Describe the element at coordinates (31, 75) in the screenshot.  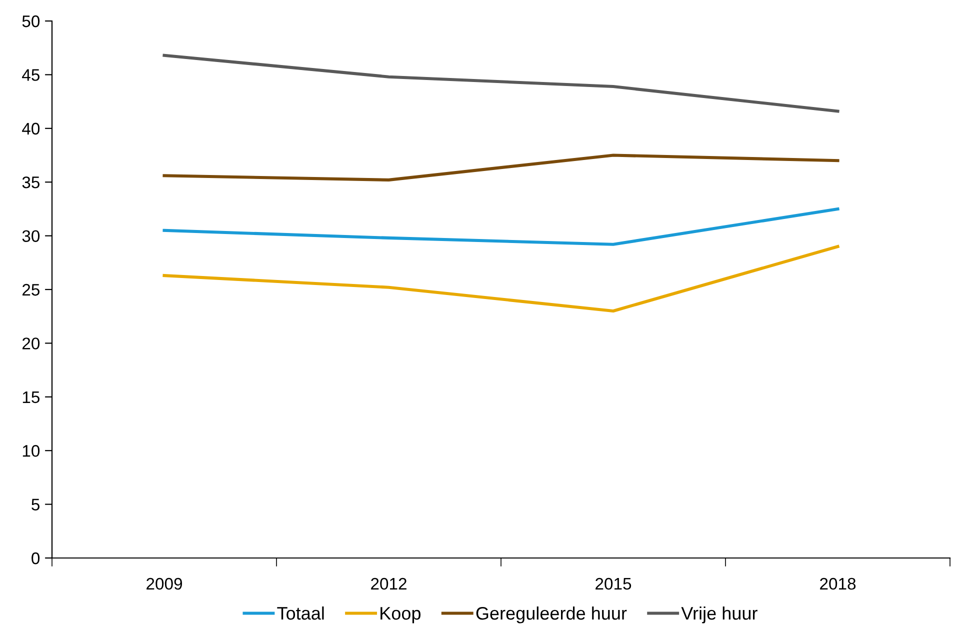
I see `y-tick-label: 45` at that location.